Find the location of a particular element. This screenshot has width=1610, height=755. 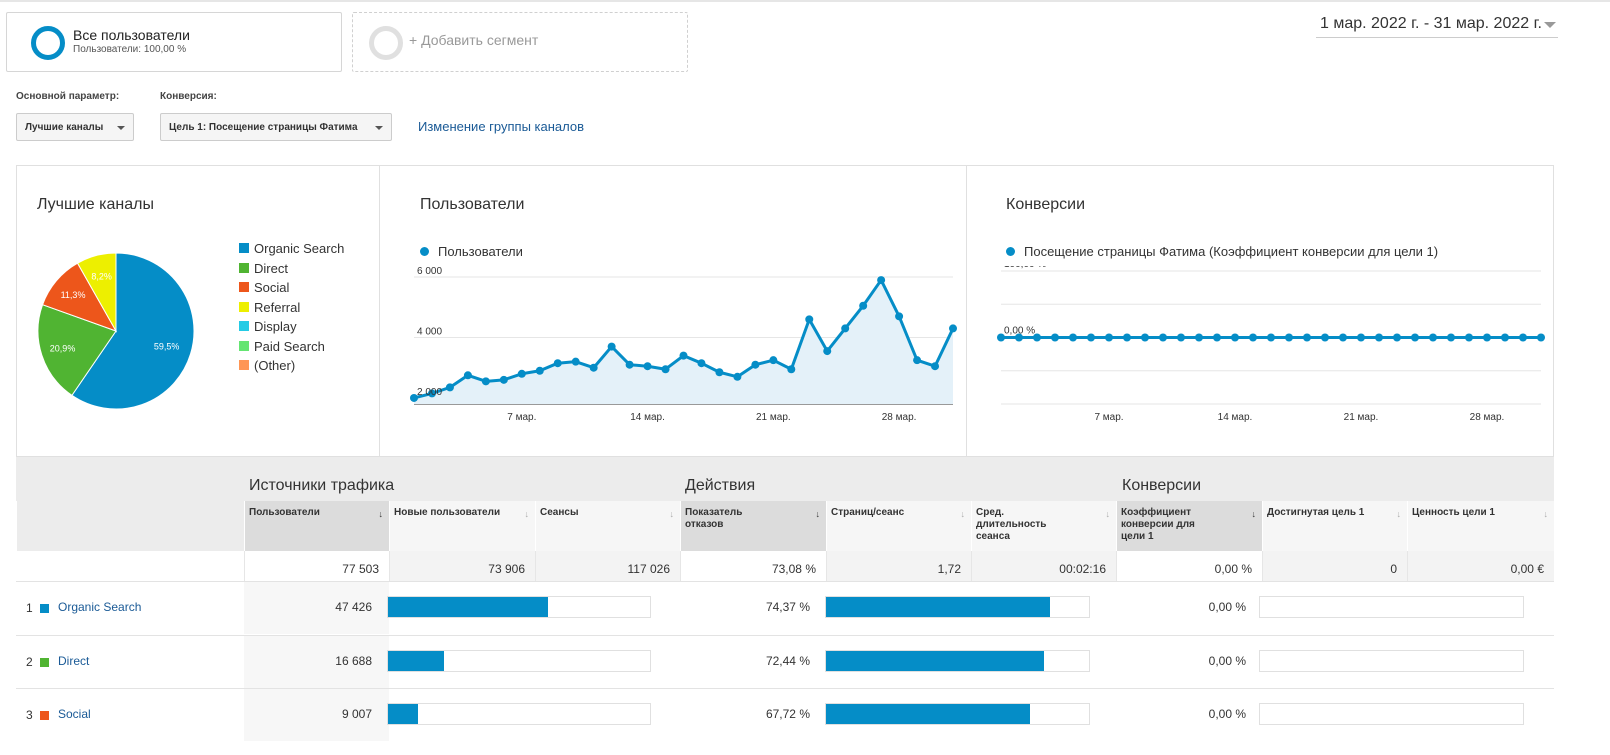

col-new-users: Новые пользователи ↓ is located at coordinates (462, 526).